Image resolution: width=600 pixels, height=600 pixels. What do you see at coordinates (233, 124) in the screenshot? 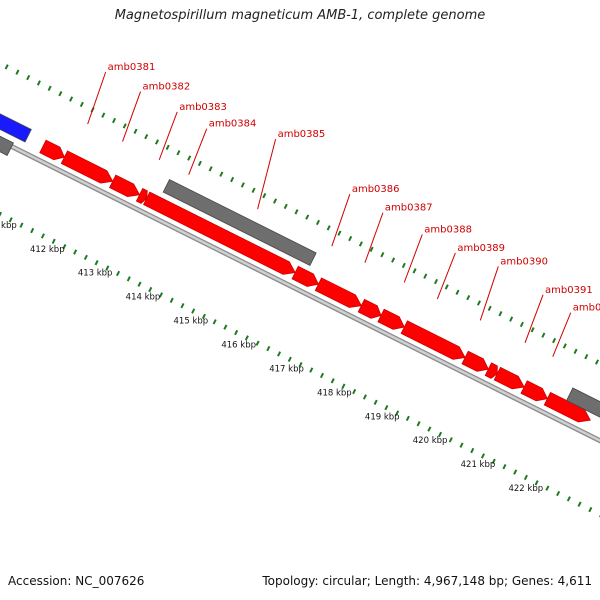
I see `gene-label: amb0384` at bounding box center [233, 124].